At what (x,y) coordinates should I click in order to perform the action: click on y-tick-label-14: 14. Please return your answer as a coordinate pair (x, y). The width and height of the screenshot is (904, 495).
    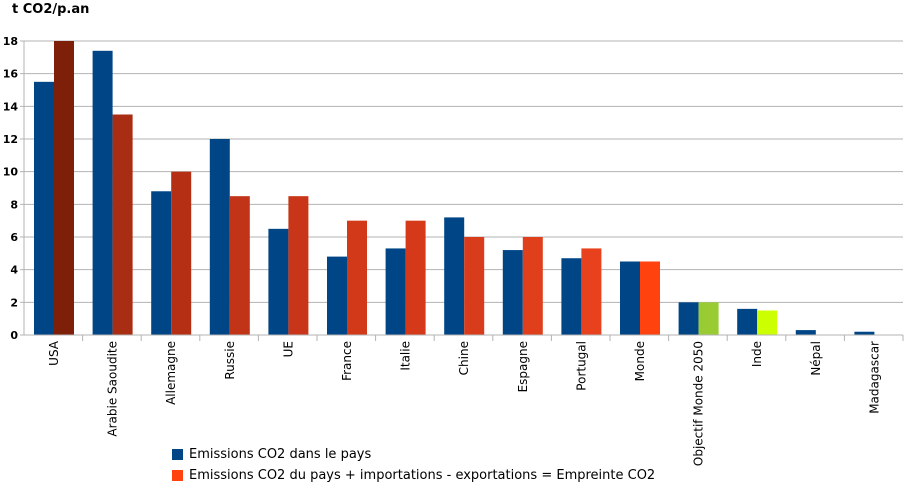
    Looking at the image, I should click on (11, 106).